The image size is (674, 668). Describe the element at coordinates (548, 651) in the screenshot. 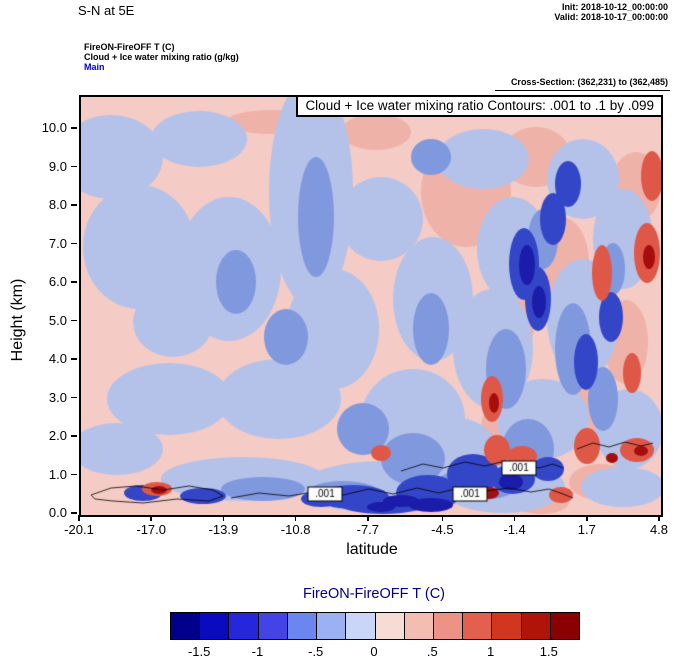

I see `colorbar-tick-label: 1.5` at that location.